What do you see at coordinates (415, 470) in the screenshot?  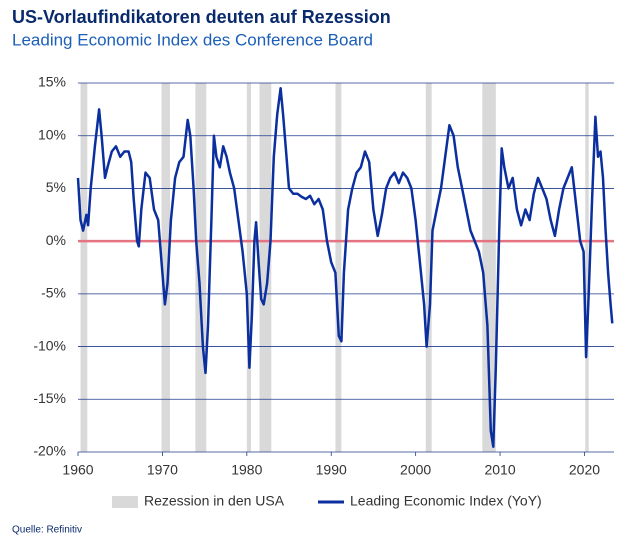 I see `x-tick-label: 2000` at bounding box center [415, 470].